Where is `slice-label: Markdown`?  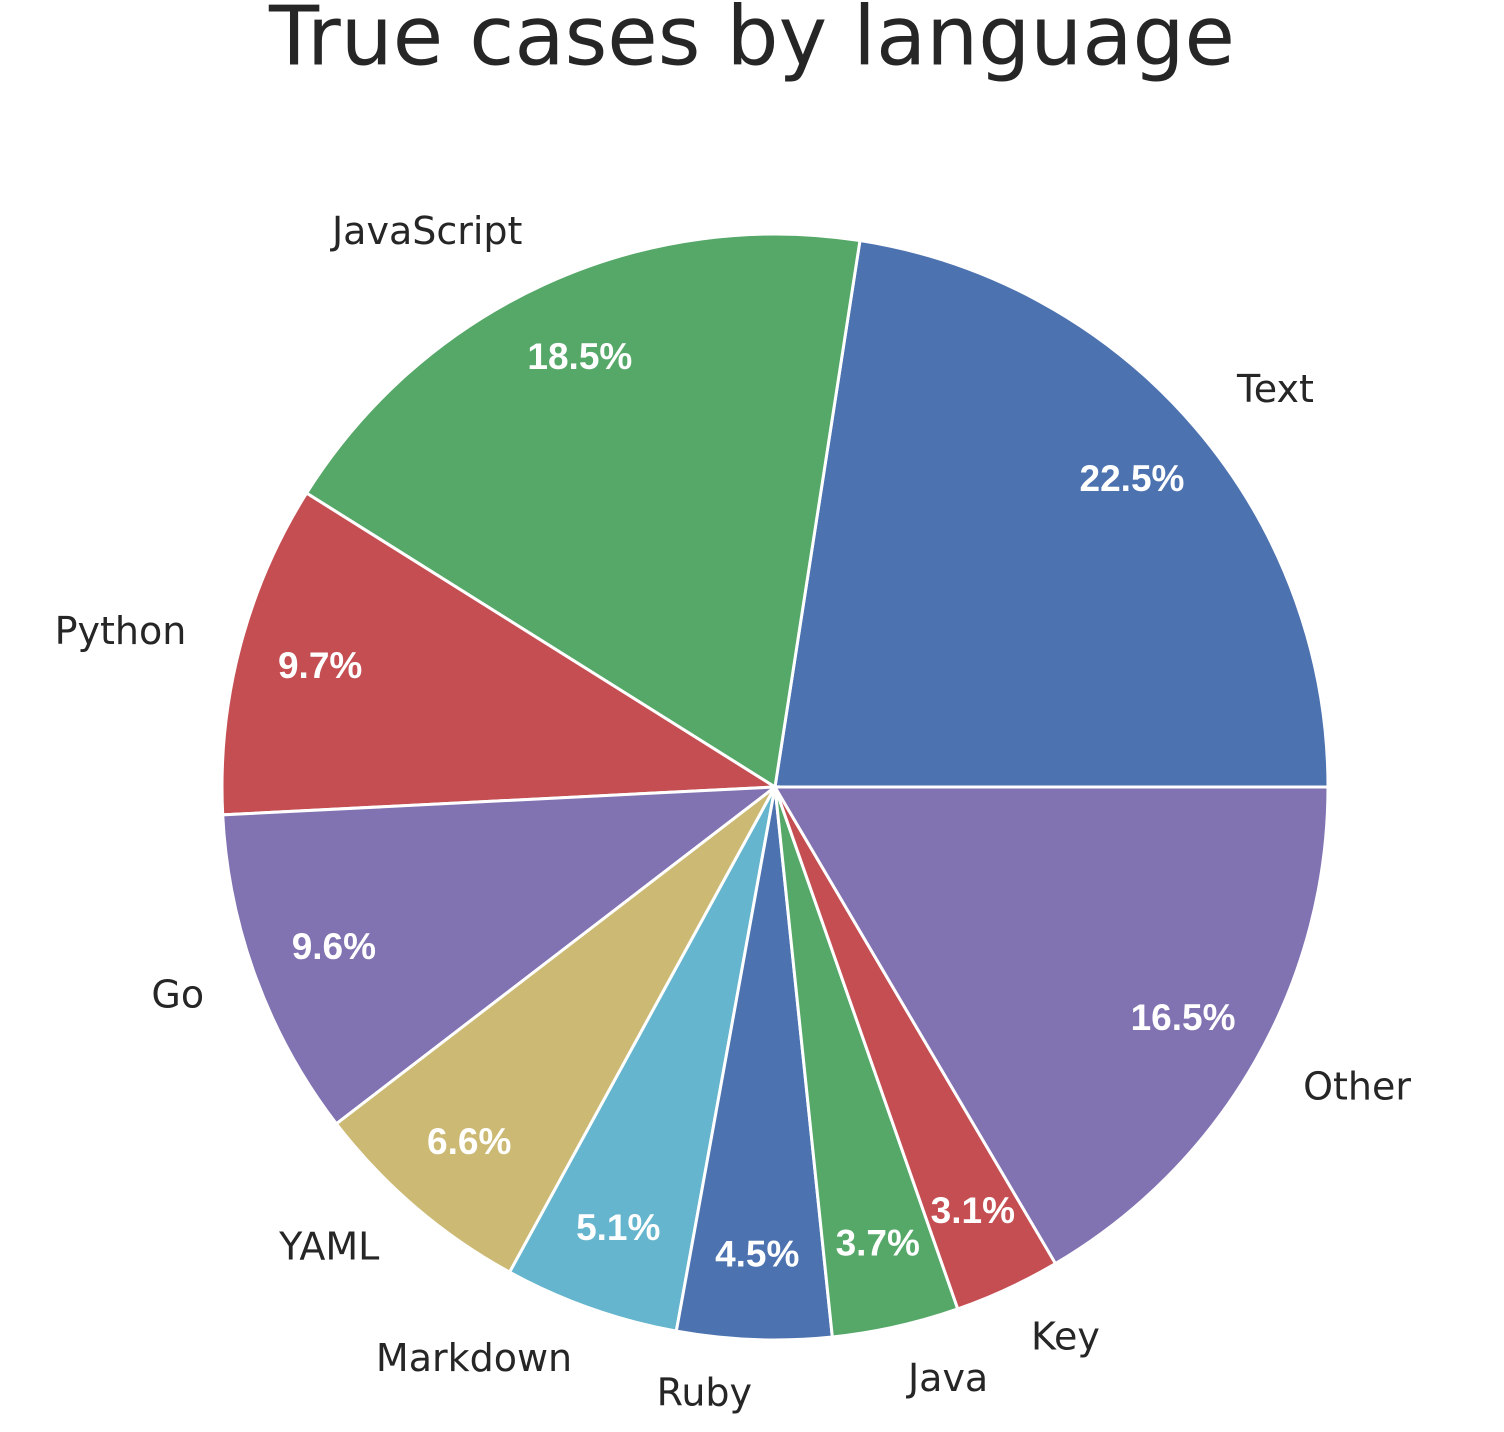
slice-label: Markdown is located at coordinates (474, 1358).